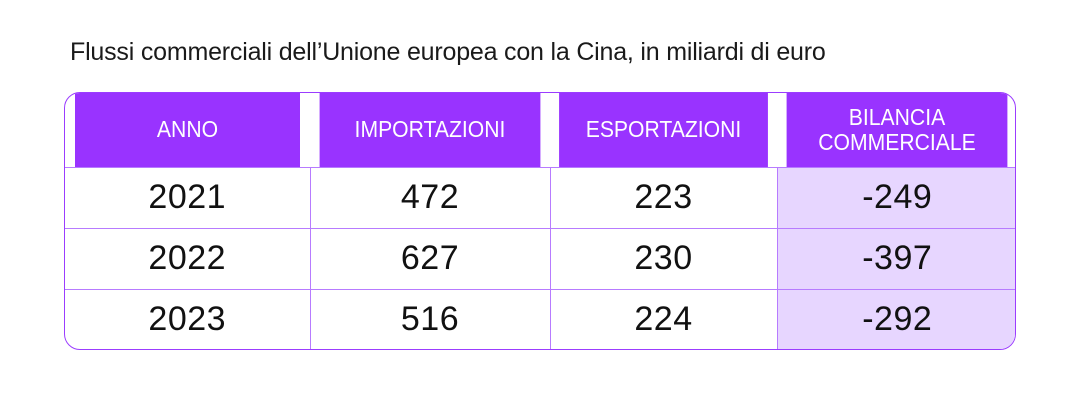  What do you see at coordinates (663, 258) in the screenshot?
I see `cell-exports: 230` at bounding box center [663, 258].